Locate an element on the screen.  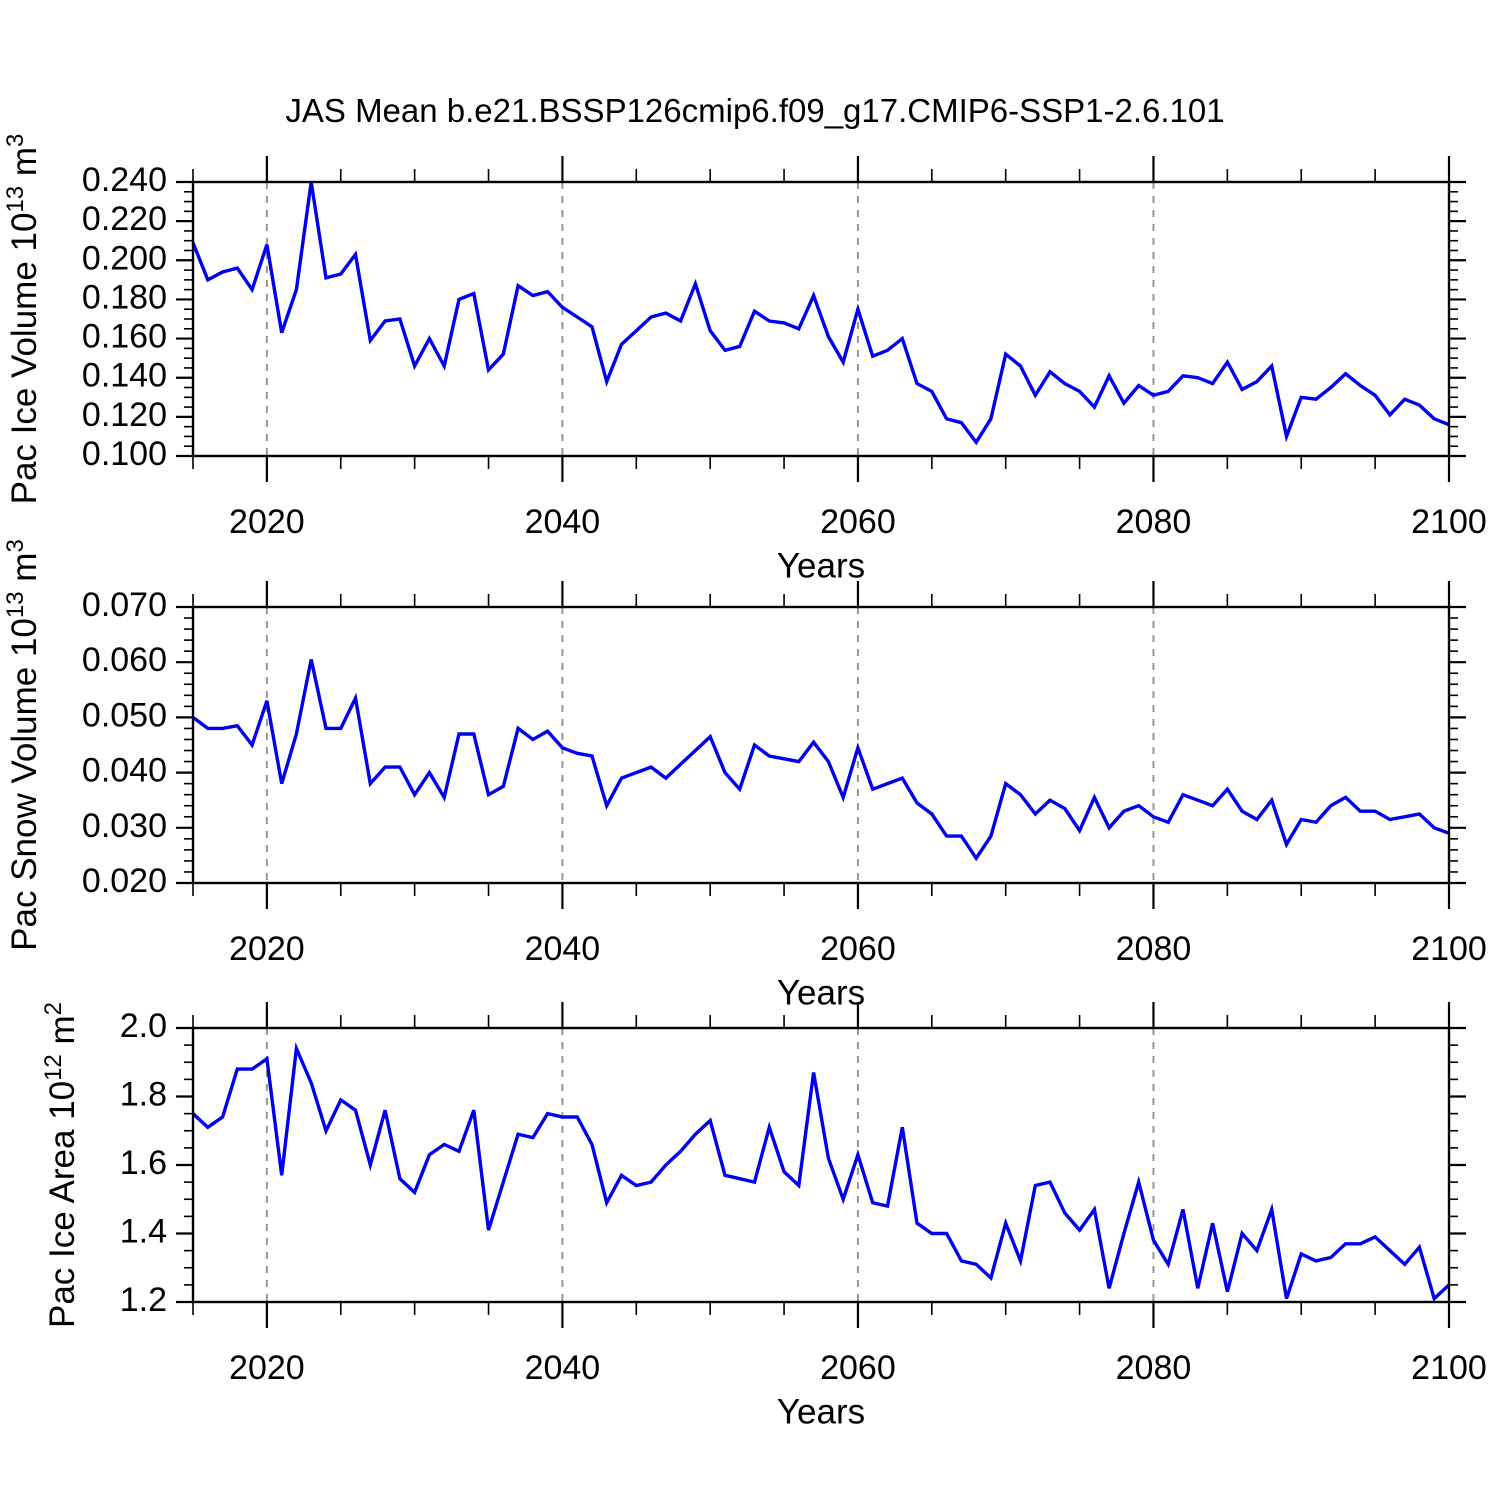
y-tick-label: 0.160 is located at coordinates (124, 337).